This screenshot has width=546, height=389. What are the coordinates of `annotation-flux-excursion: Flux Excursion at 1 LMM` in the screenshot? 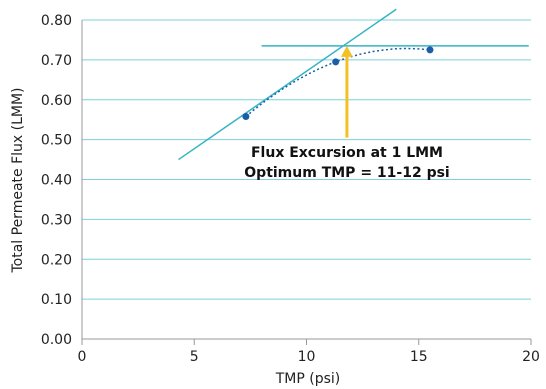 It's located at (347, 153).